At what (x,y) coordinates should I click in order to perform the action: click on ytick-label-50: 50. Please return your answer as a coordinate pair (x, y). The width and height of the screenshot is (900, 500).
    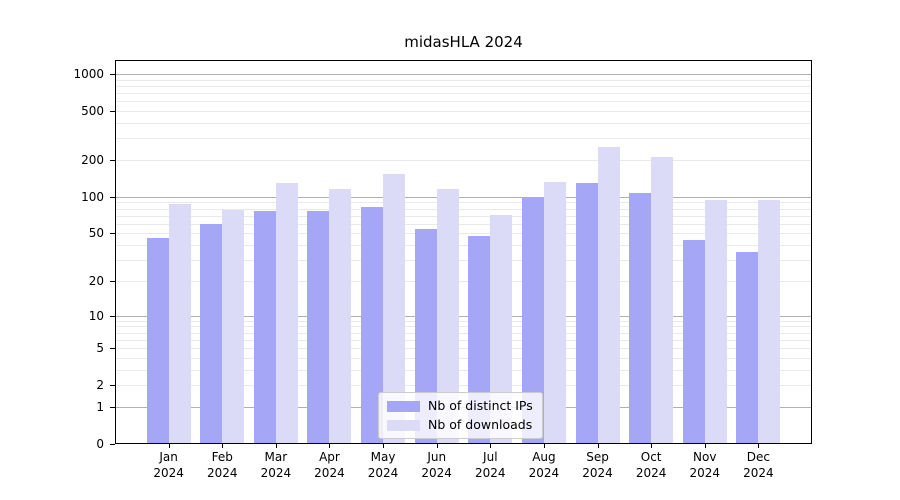
    Looking at the image, I should click on (96, 233).